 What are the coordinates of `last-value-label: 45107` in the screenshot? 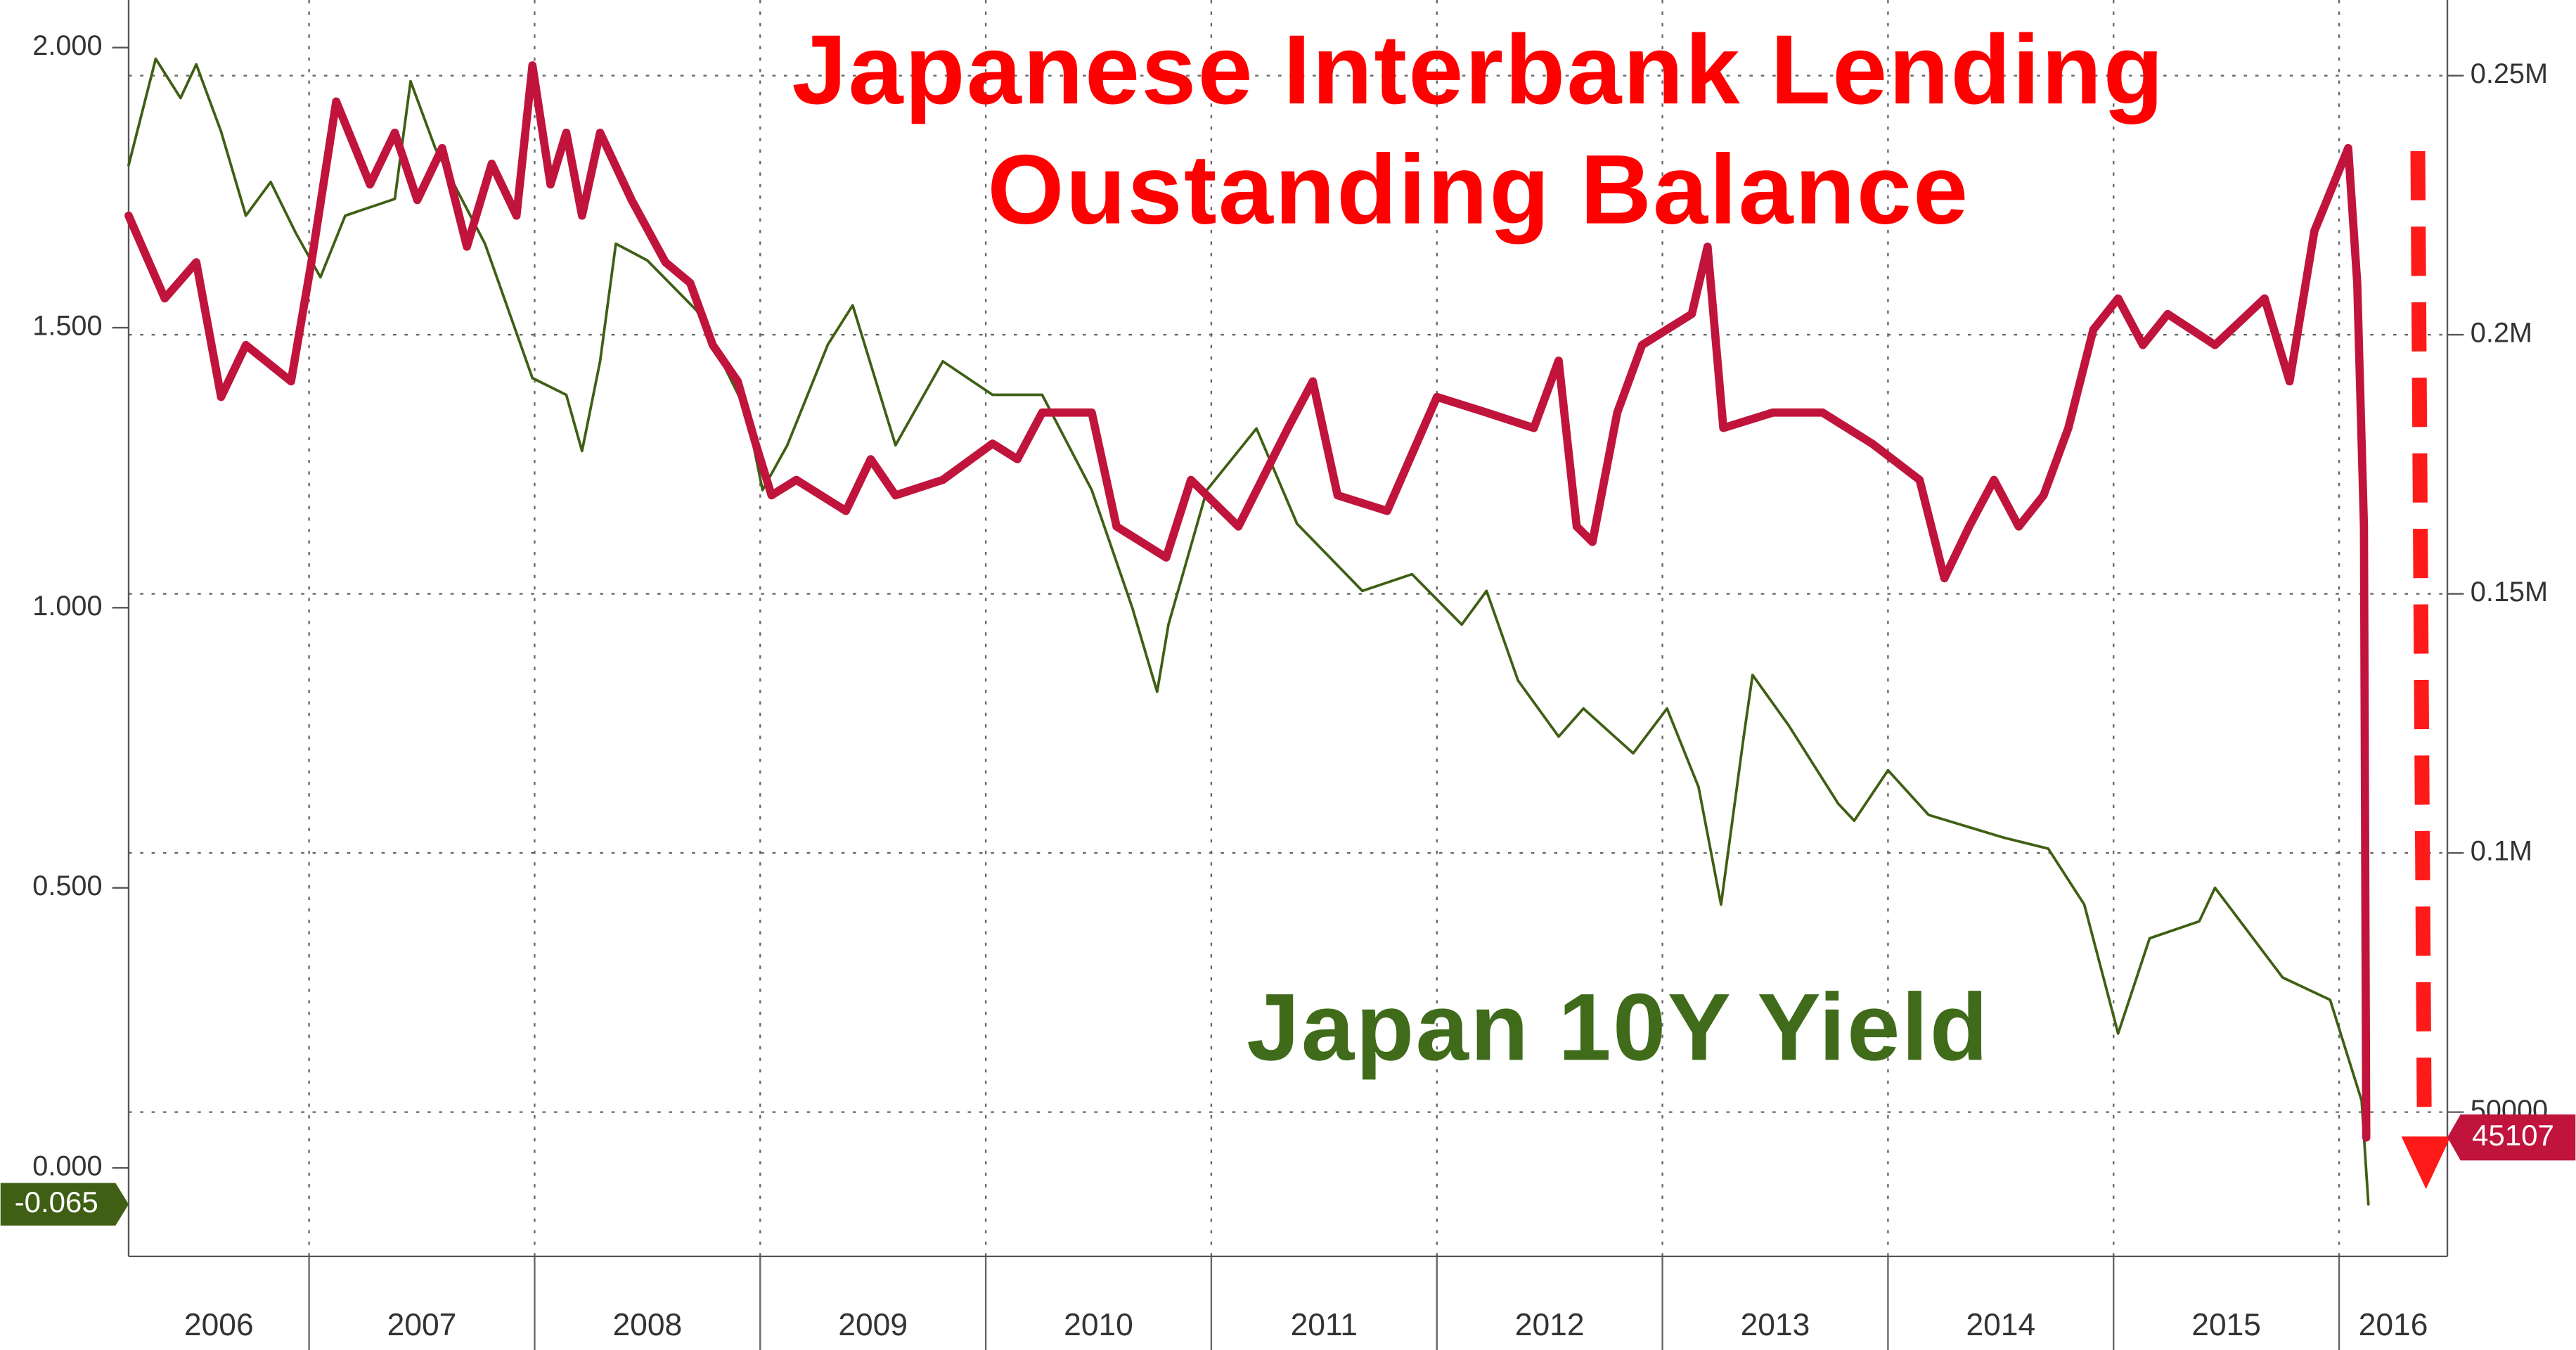 It's located at (2513, 1135).